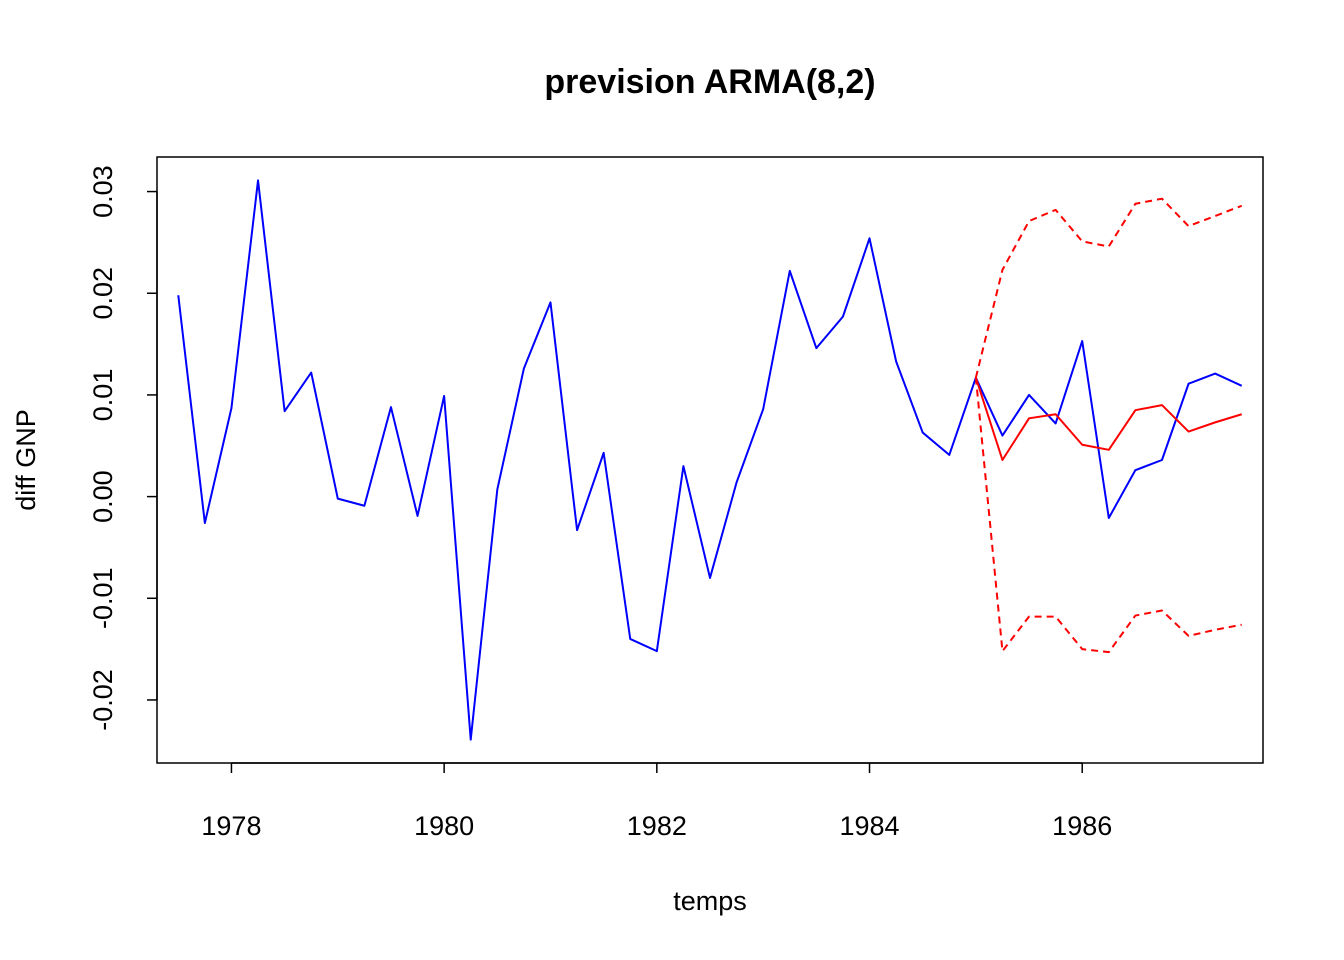  What do you see at coordinates (444, 826) in the screenshot?
I see `x-tick-label: 1980` at bounding box center [444, 826].